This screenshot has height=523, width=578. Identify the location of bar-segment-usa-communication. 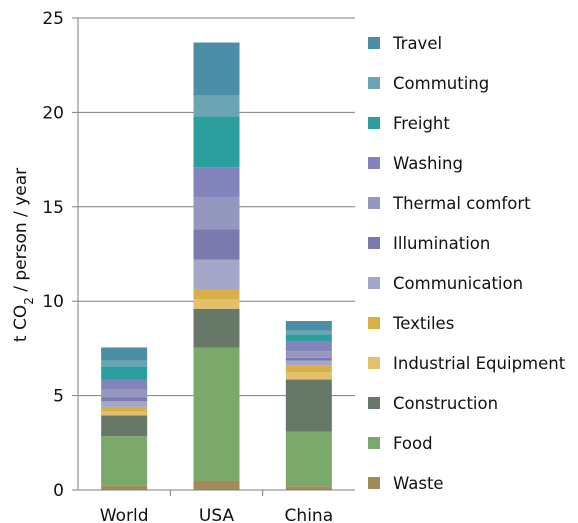
(216, 274).